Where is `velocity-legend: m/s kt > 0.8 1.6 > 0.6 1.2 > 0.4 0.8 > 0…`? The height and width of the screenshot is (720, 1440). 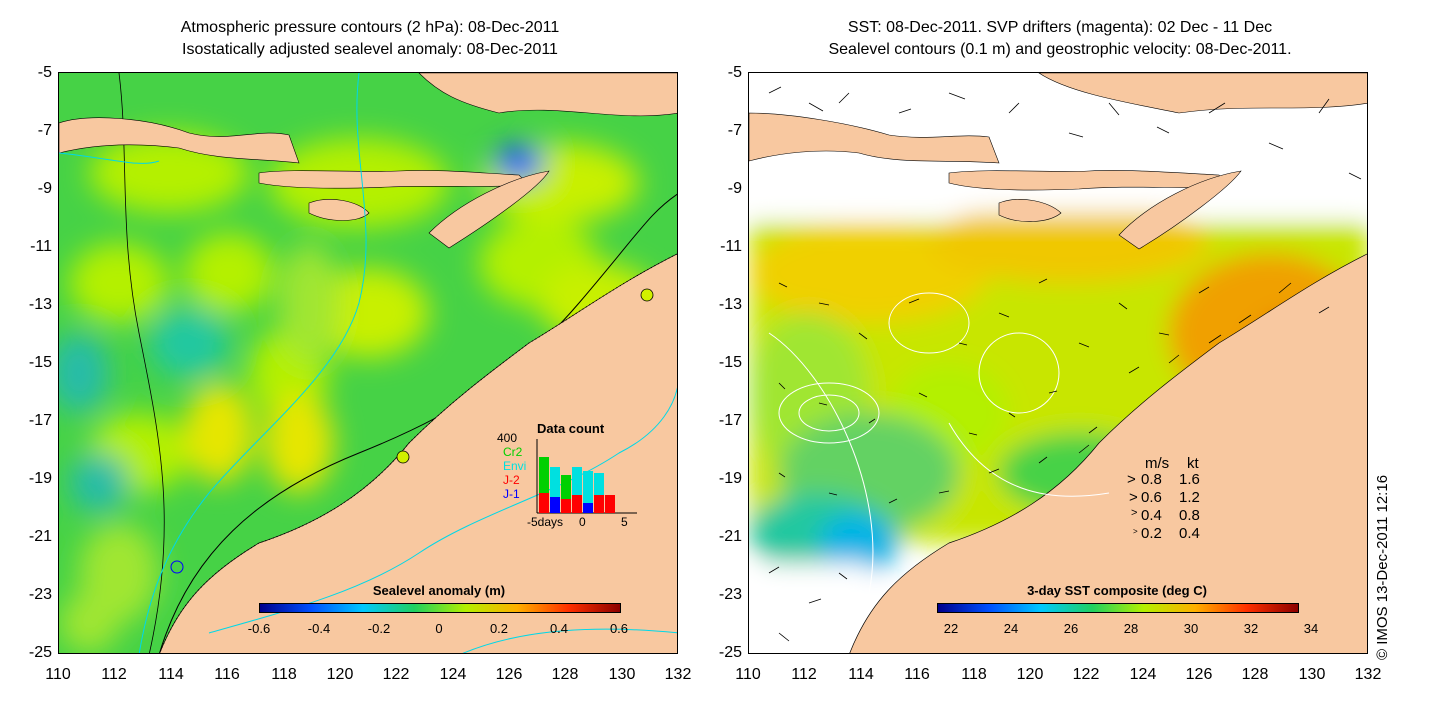 velocity-legend: m/s kt > 0.8 1.6 > 0.6 1.2 > 0.4 0.8 > 0… is located at coordinates (1187, 500).